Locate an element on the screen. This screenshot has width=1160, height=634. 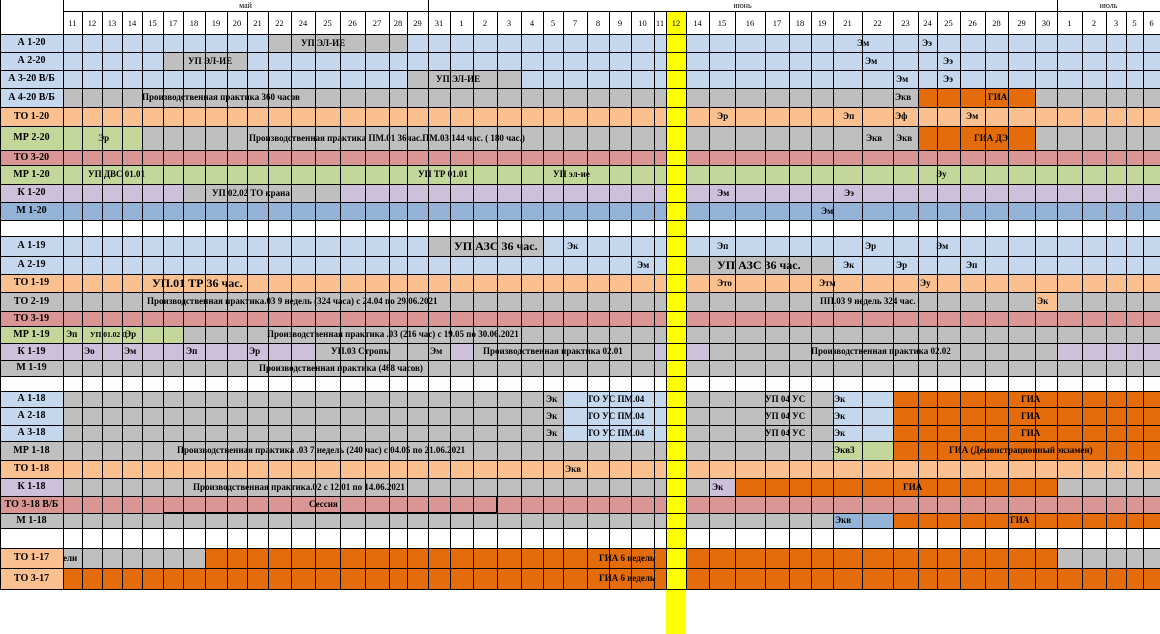
schedule-note: Производственная практика (468 часов) is located at coordinates (341, 368).